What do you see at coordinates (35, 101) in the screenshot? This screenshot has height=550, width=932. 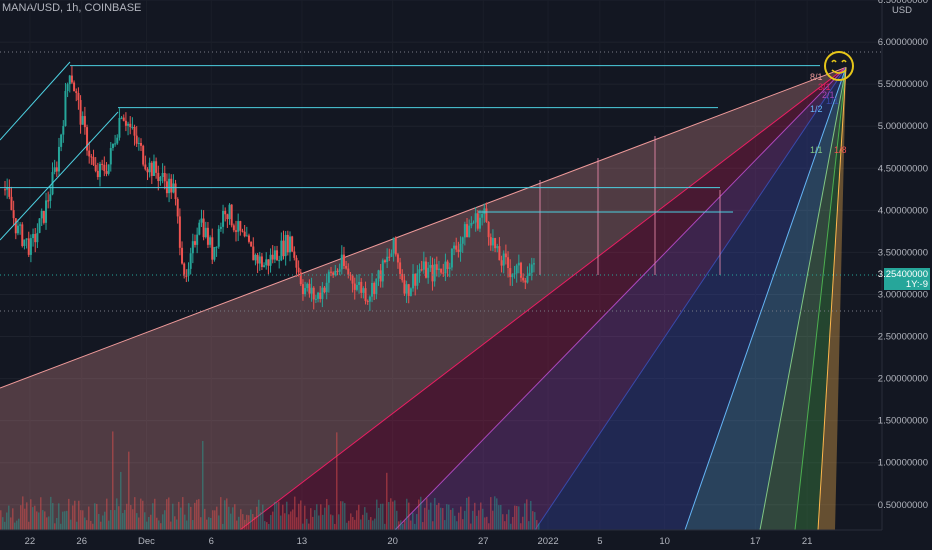 I see `trend-line` at bounding box center [35, 101].